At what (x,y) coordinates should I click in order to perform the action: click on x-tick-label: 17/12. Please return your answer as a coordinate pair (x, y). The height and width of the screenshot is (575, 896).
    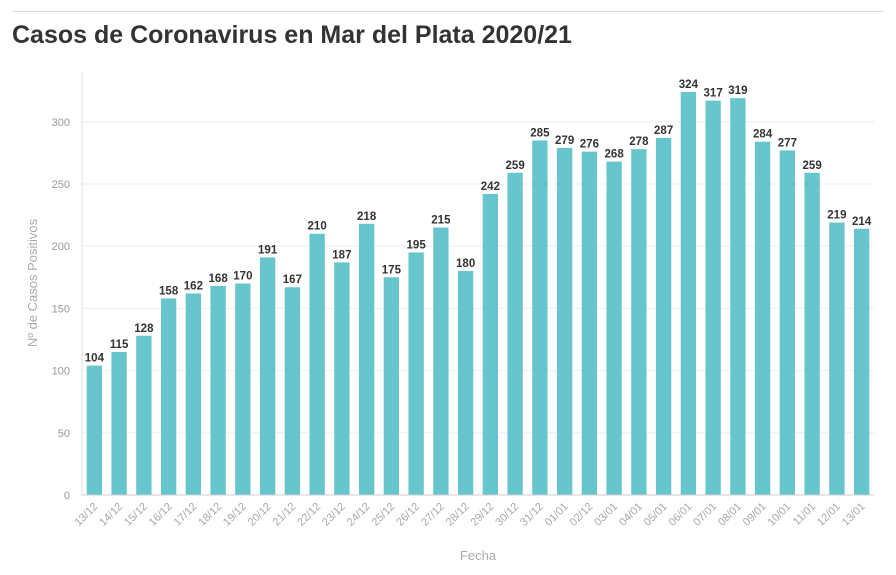
    Looking at the image, I should click on (186, 515).